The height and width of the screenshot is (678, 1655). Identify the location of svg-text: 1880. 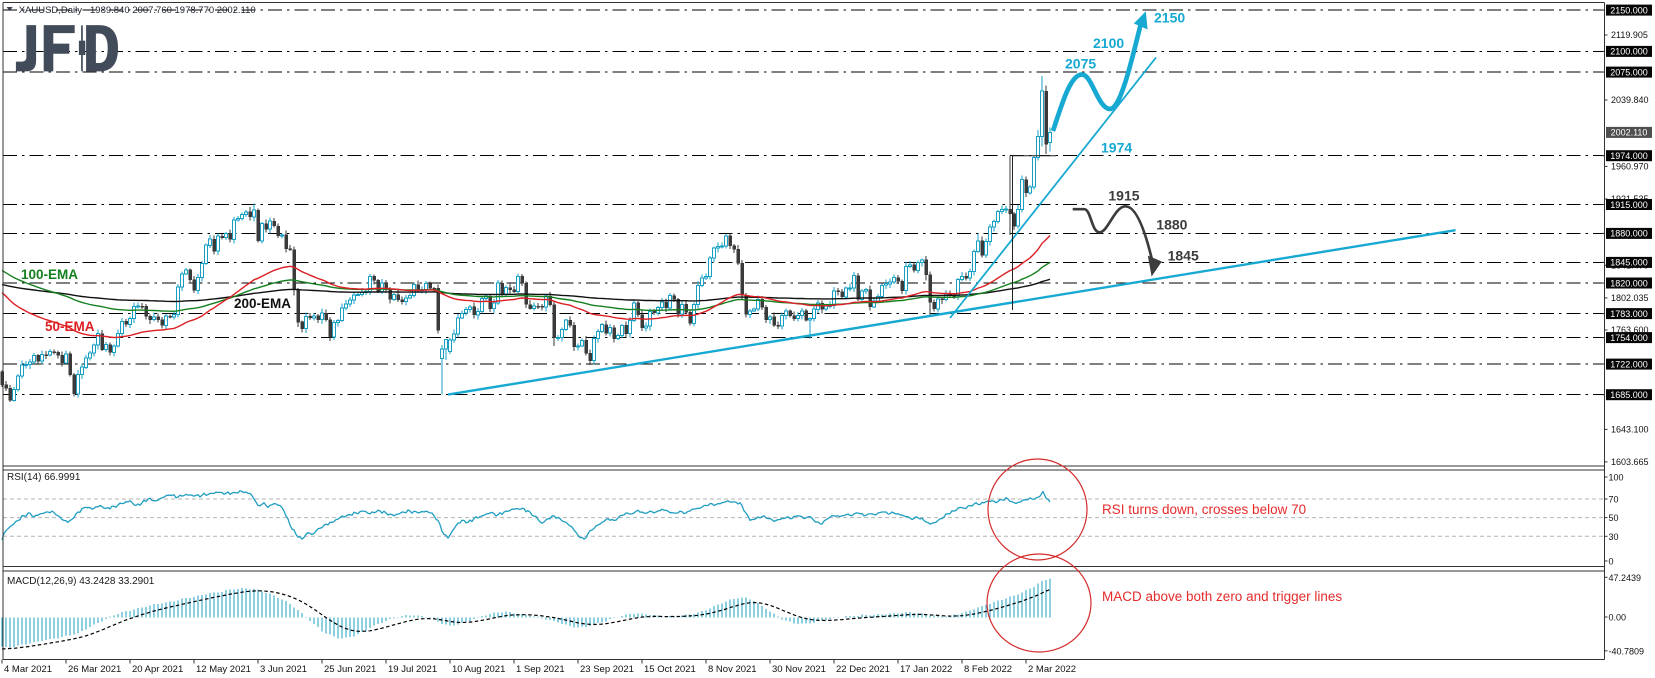
(1171, 225).